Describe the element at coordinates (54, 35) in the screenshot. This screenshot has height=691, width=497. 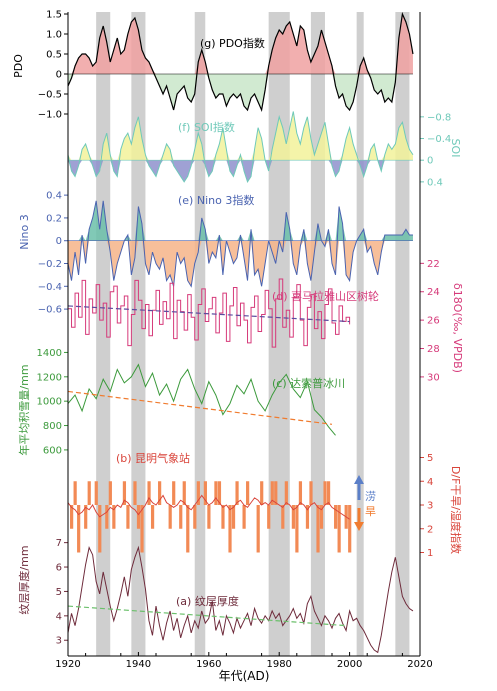
I see `pdo-y-tick-label: 1.0` at that location.